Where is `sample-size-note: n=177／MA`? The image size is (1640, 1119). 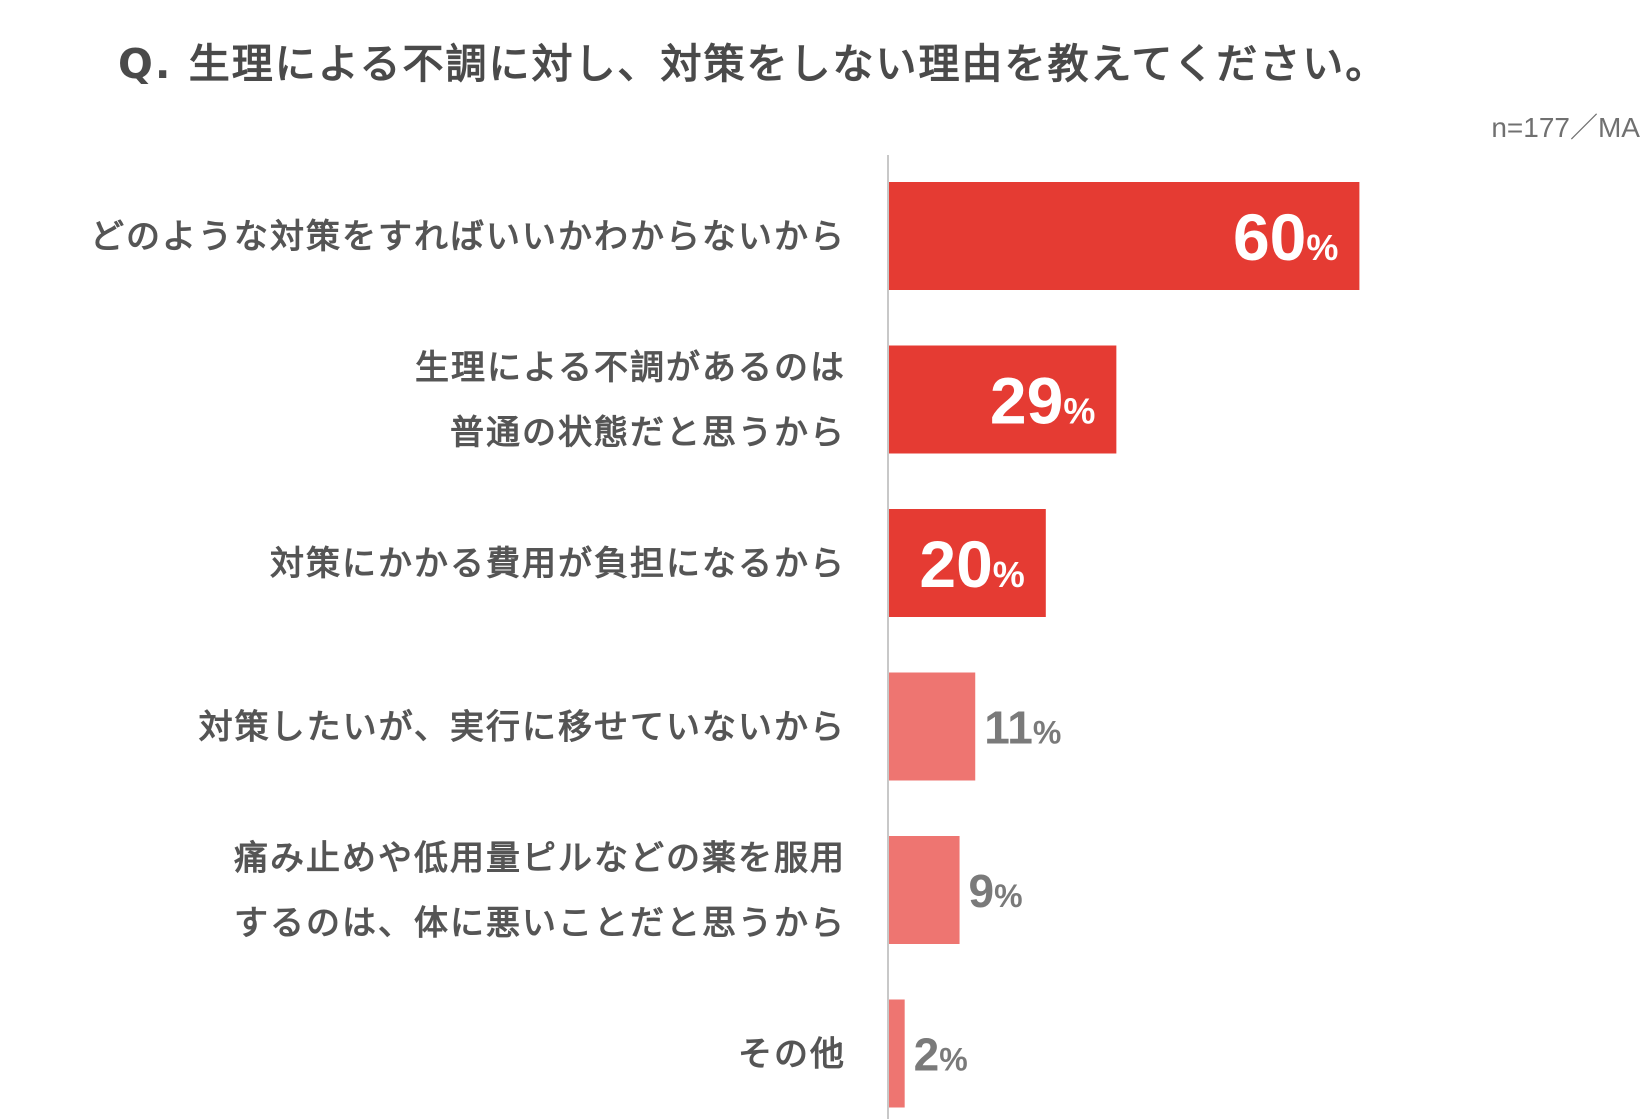
sample-size-note: n=177／MA is located at coordinates (1565, 127).